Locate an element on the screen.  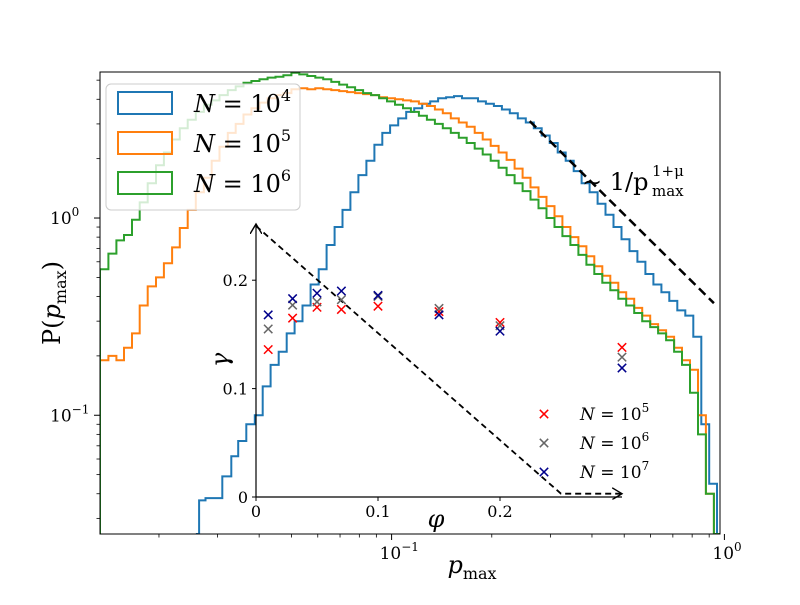
inset-legend: N = 105 N = 106 N = 107 is located at coordinates (594, 442).